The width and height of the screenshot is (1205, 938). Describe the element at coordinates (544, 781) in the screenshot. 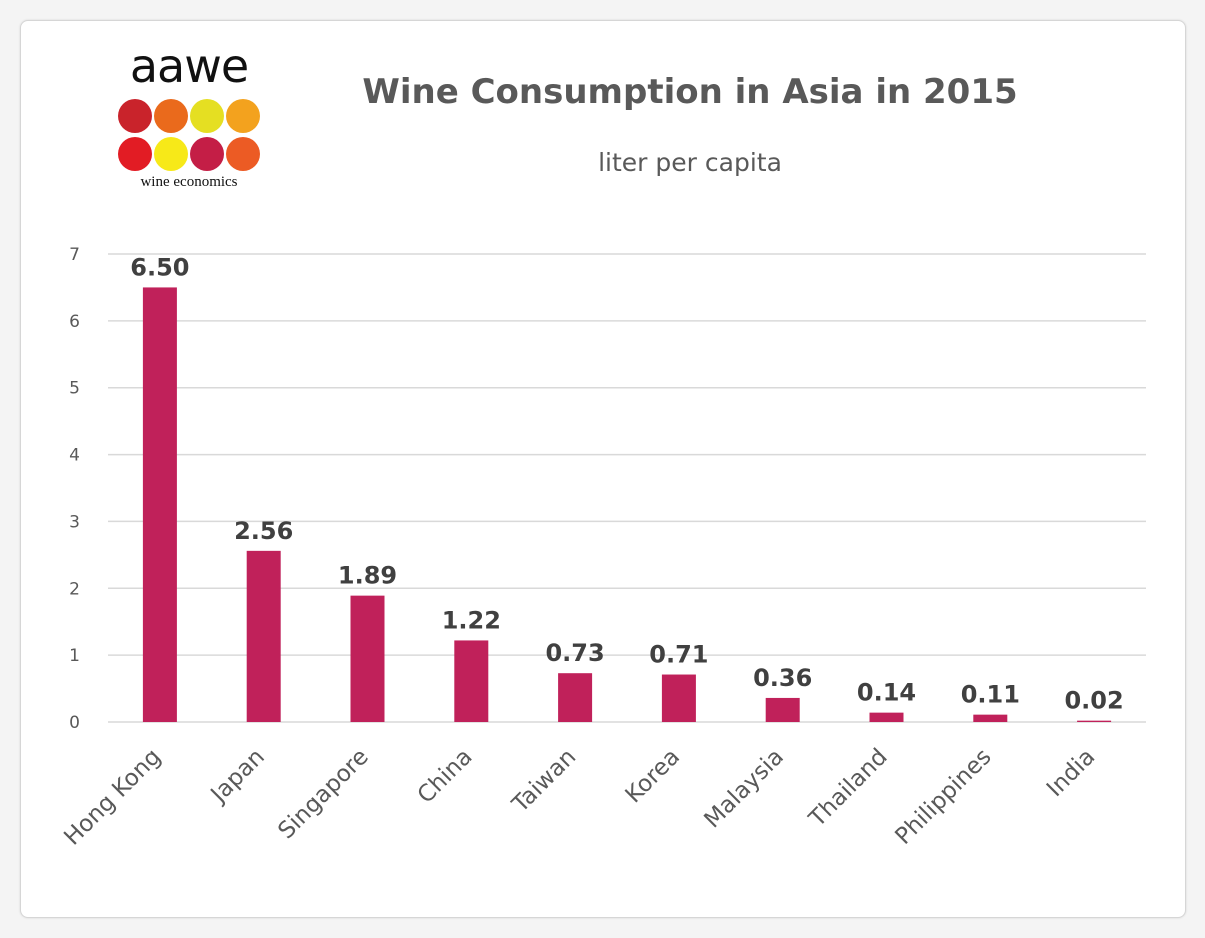

I see `x-tick-label: Taiwan` at that location.